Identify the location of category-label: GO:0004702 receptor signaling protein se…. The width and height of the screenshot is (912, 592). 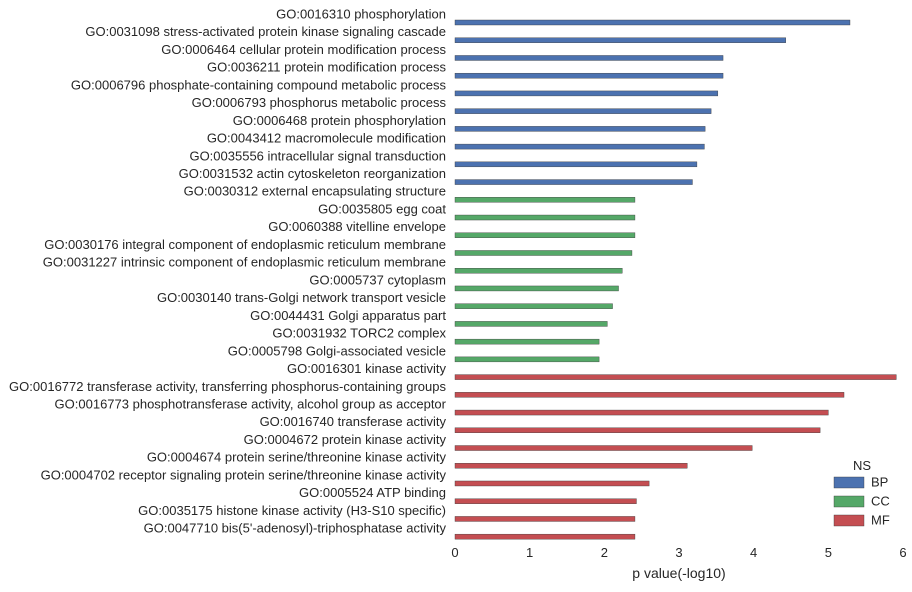
(244, 474).